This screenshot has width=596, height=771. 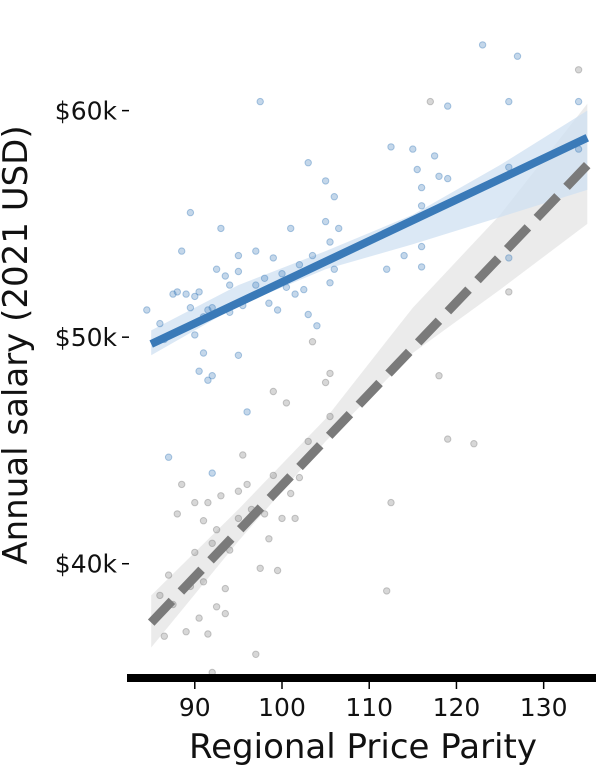 I want to click on x-axis-label: Regional Price Parity, so click(x=363, y=746).